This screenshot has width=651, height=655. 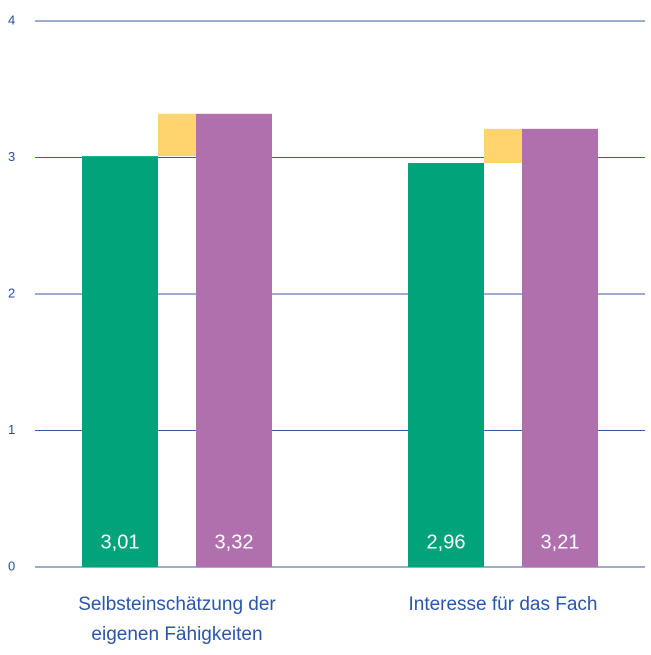 What do you see at coordinates (560, 542) in the screenshot?
I see `data-label: 3,21` at bounding box center [560, 542].